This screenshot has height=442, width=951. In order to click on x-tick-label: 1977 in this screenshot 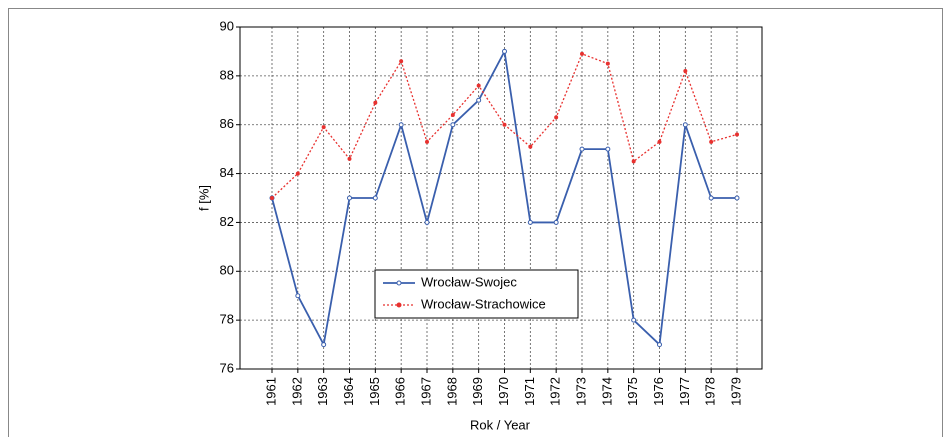, I will do `click(684, 391)`.